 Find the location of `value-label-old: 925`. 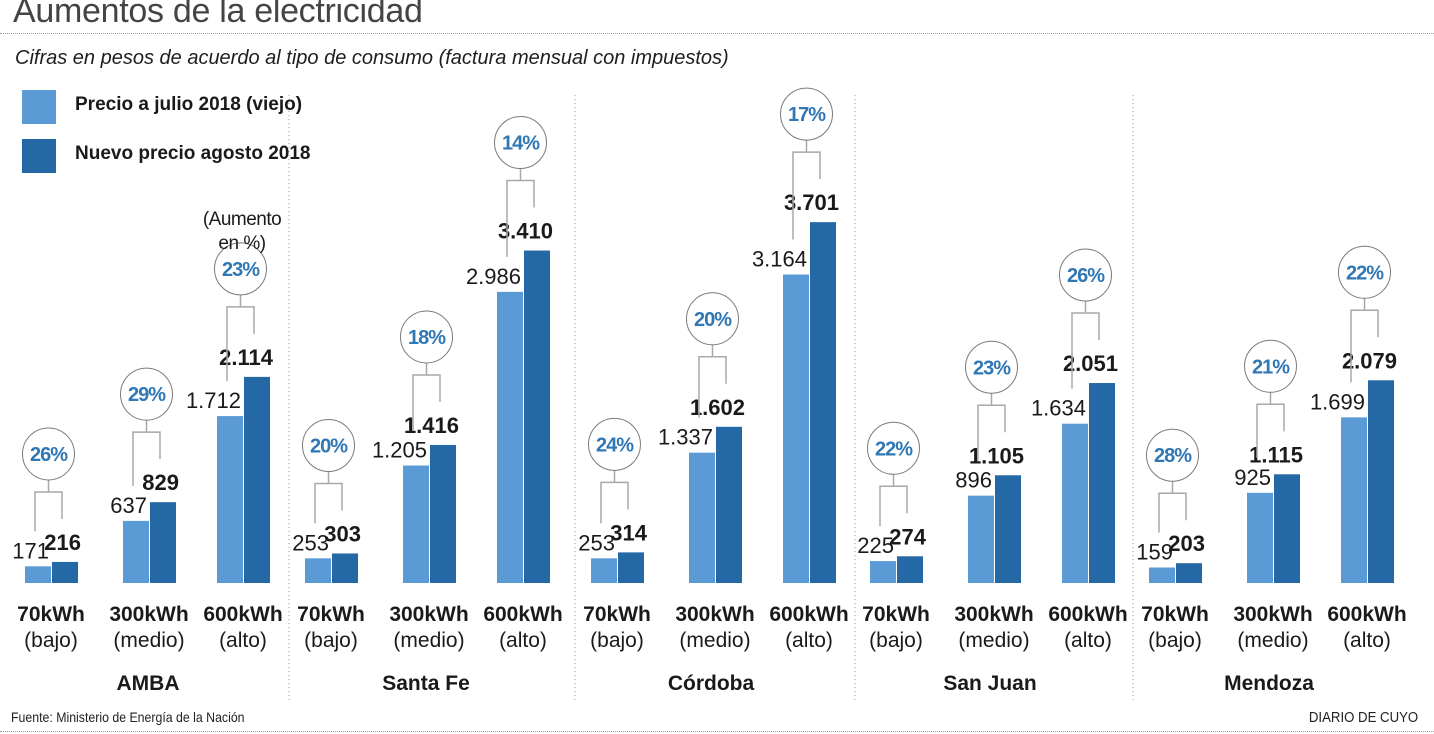

value-label-old: 925 is located at coordinates (1252, 477).